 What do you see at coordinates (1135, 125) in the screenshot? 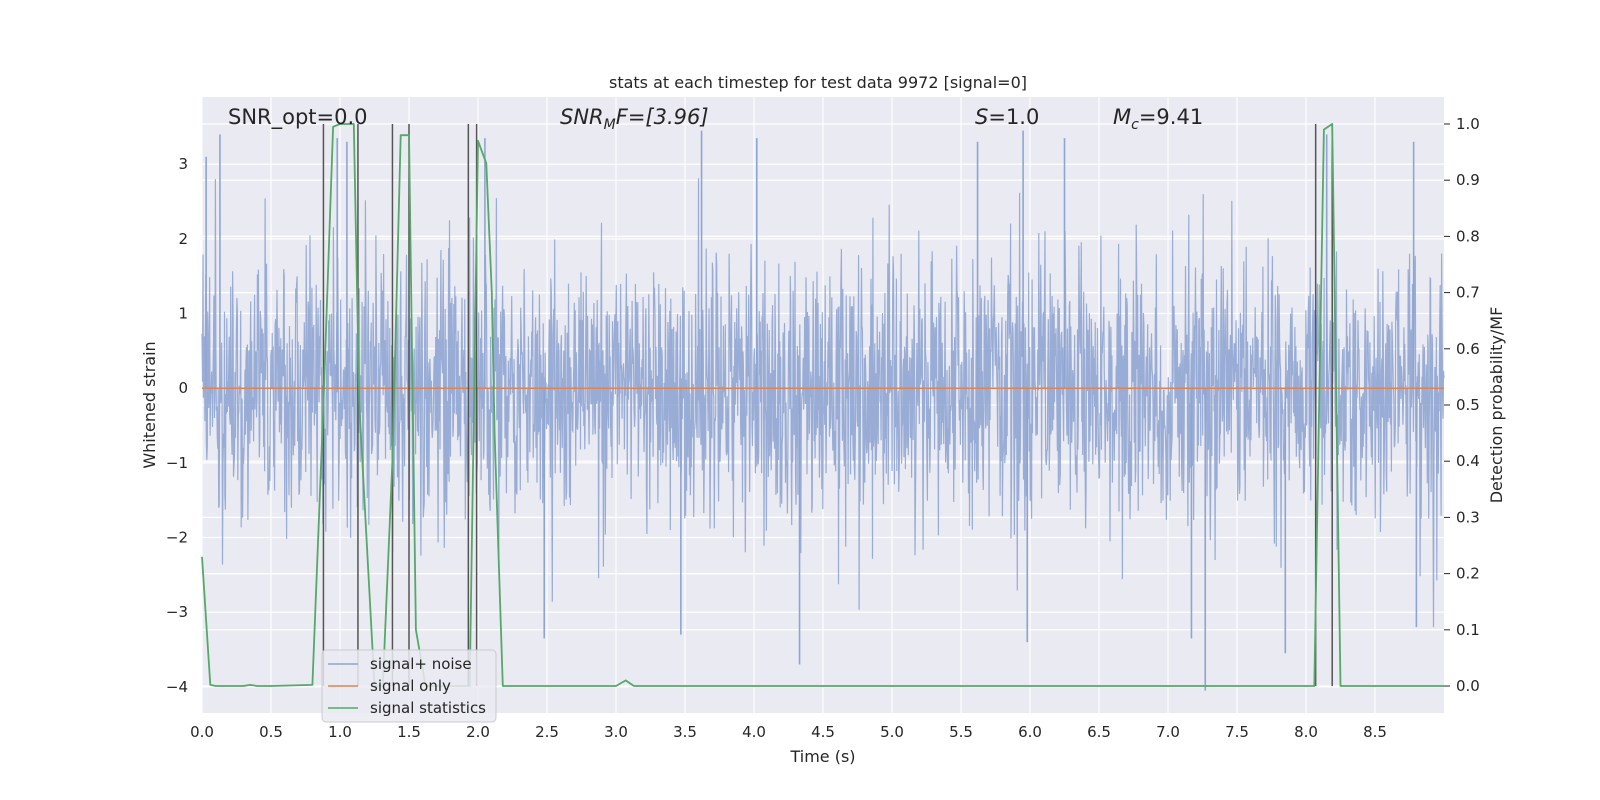
I see `annotation-mc-subscript: c` at bounding box center [1135, 125].